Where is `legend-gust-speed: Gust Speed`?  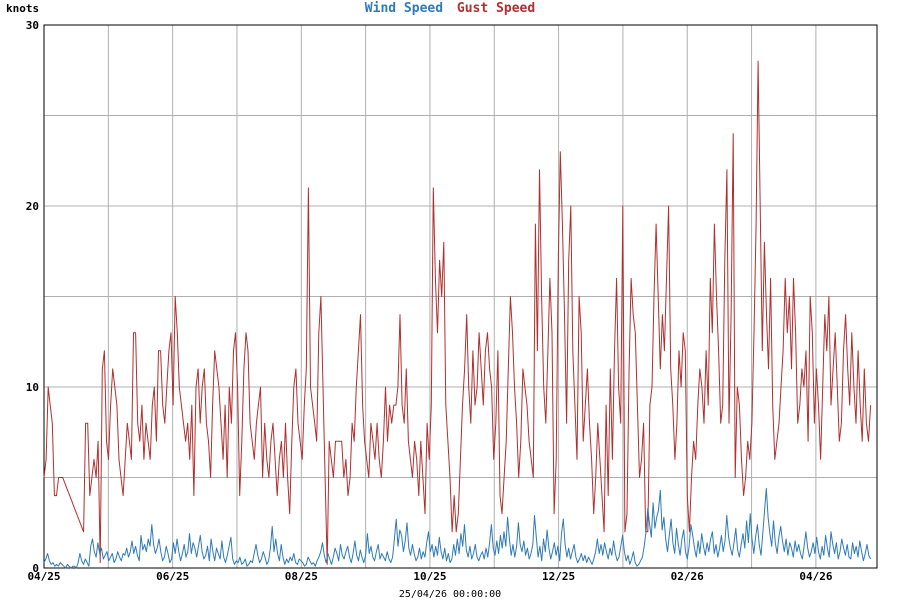 legend-gust-speed: Gust Speed is located at coordinates (496, 8).